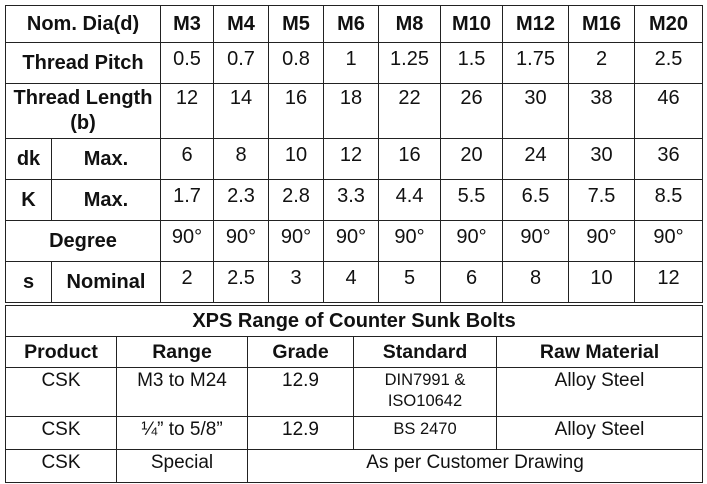 This screenshot has height=484, width=707. Describe the element at coordinates (300, 352) in the screenshot. I see `column-header-grade: Grade` at that location.